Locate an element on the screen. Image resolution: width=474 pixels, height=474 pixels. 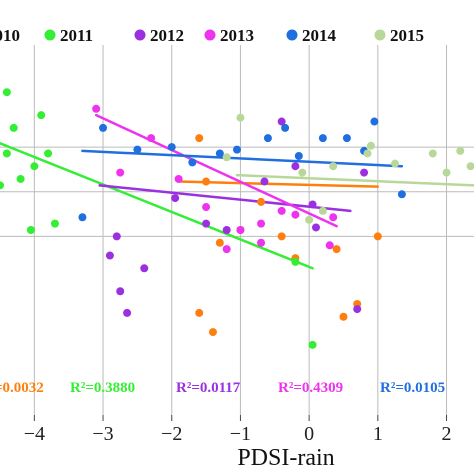
legend-label-2010: 2010 is located at coordinates (10, 35).